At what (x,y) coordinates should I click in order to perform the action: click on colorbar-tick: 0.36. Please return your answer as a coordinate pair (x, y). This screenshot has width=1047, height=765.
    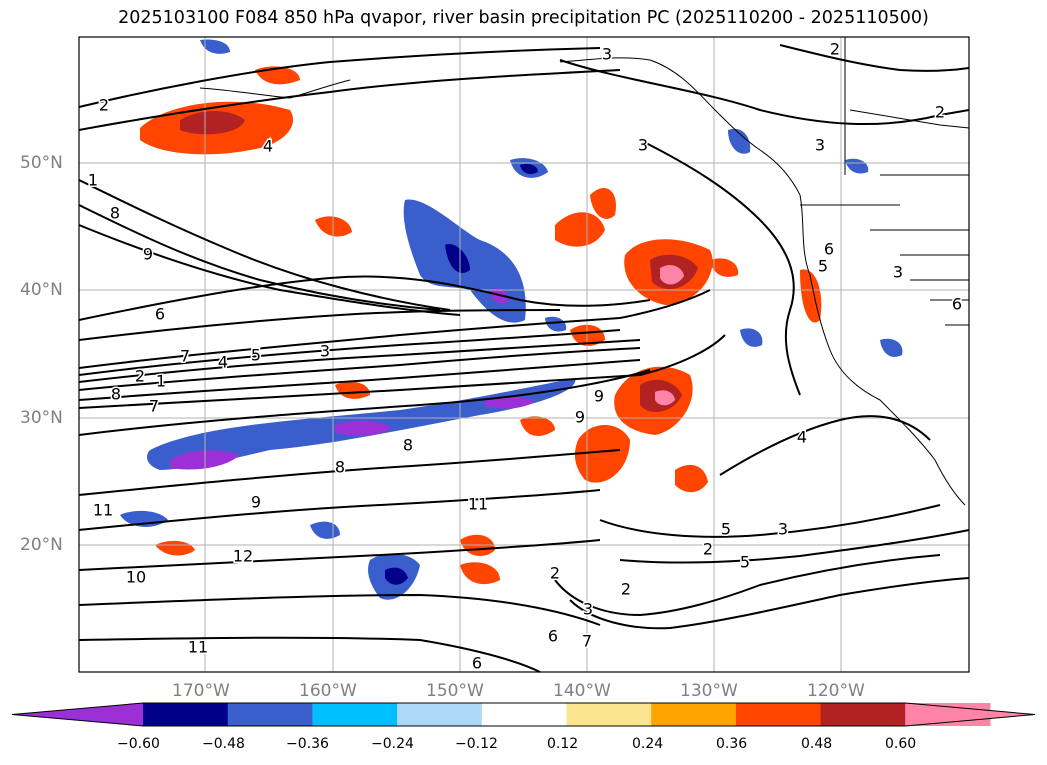
    Looking at the image, I should click on (732, 744).